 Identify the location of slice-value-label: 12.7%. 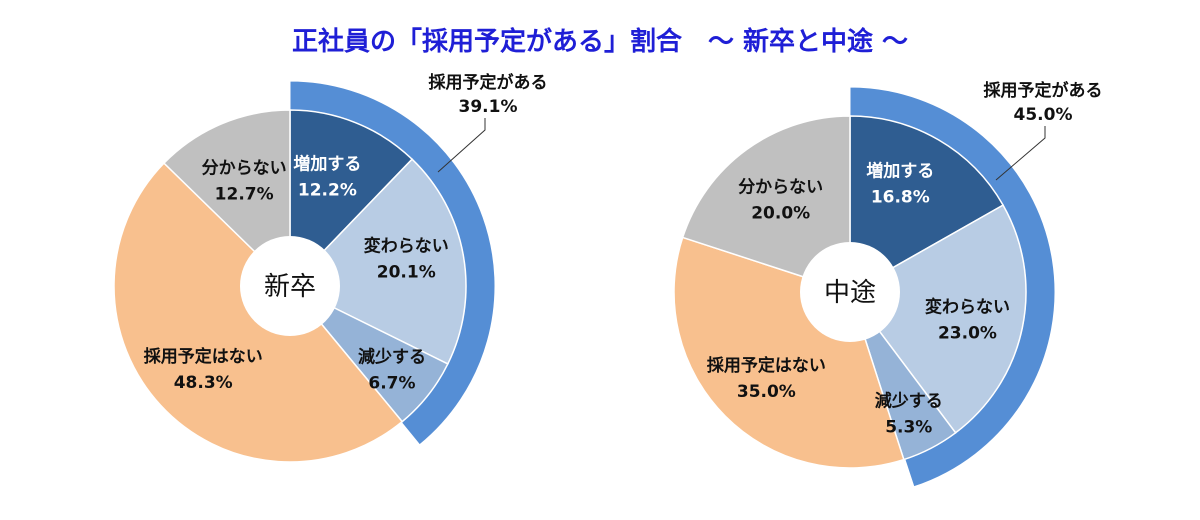
(244, 194).